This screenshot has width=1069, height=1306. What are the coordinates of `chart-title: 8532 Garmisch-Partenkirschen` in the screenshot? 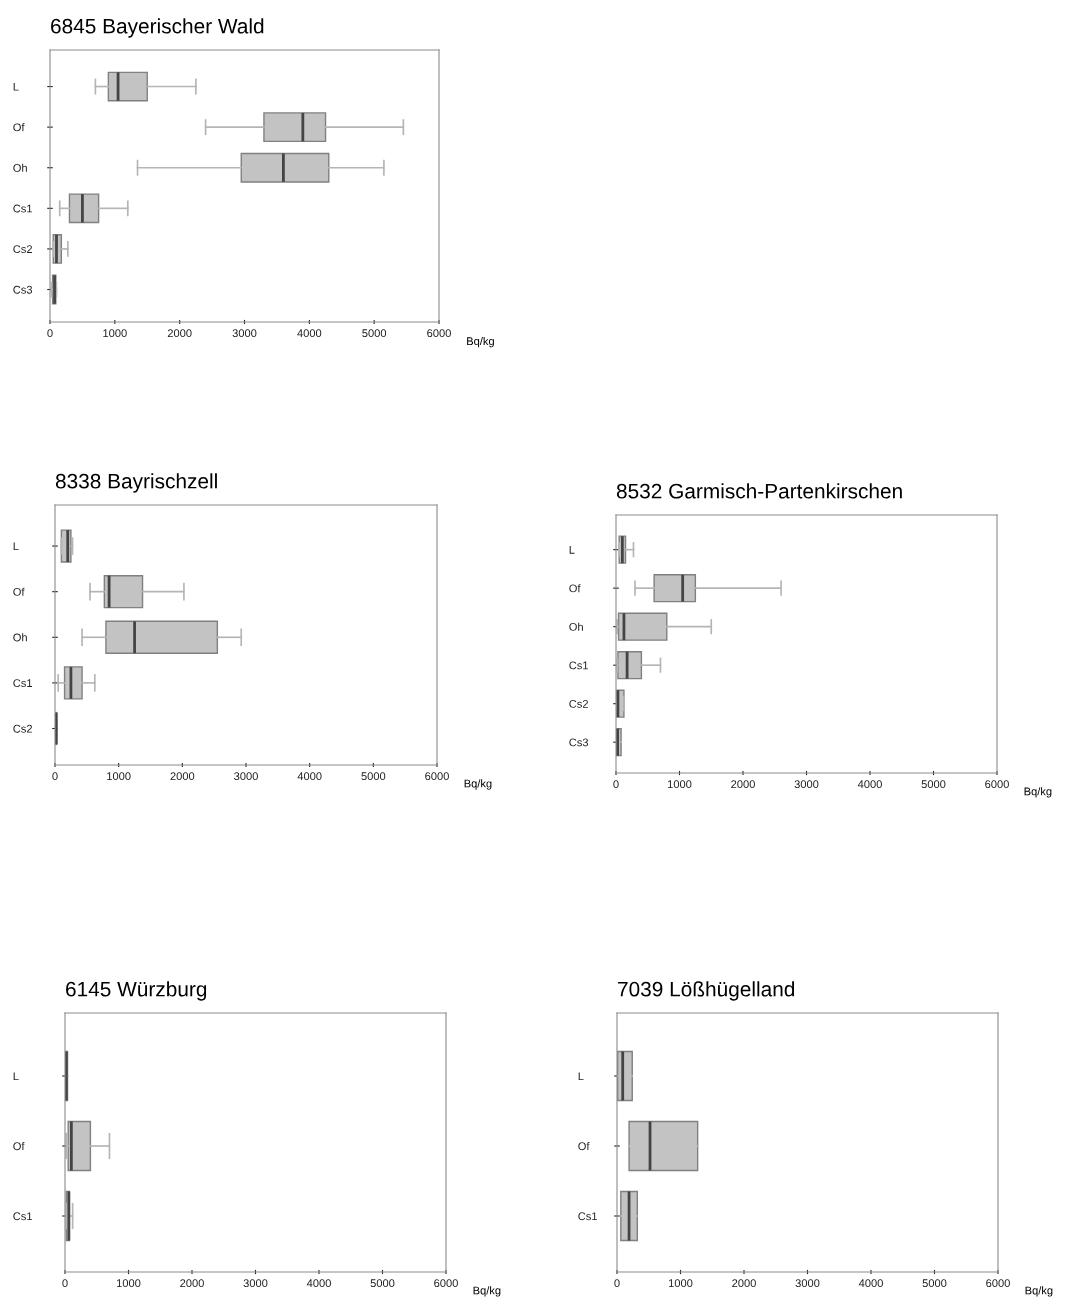 It's located at (759, 491).